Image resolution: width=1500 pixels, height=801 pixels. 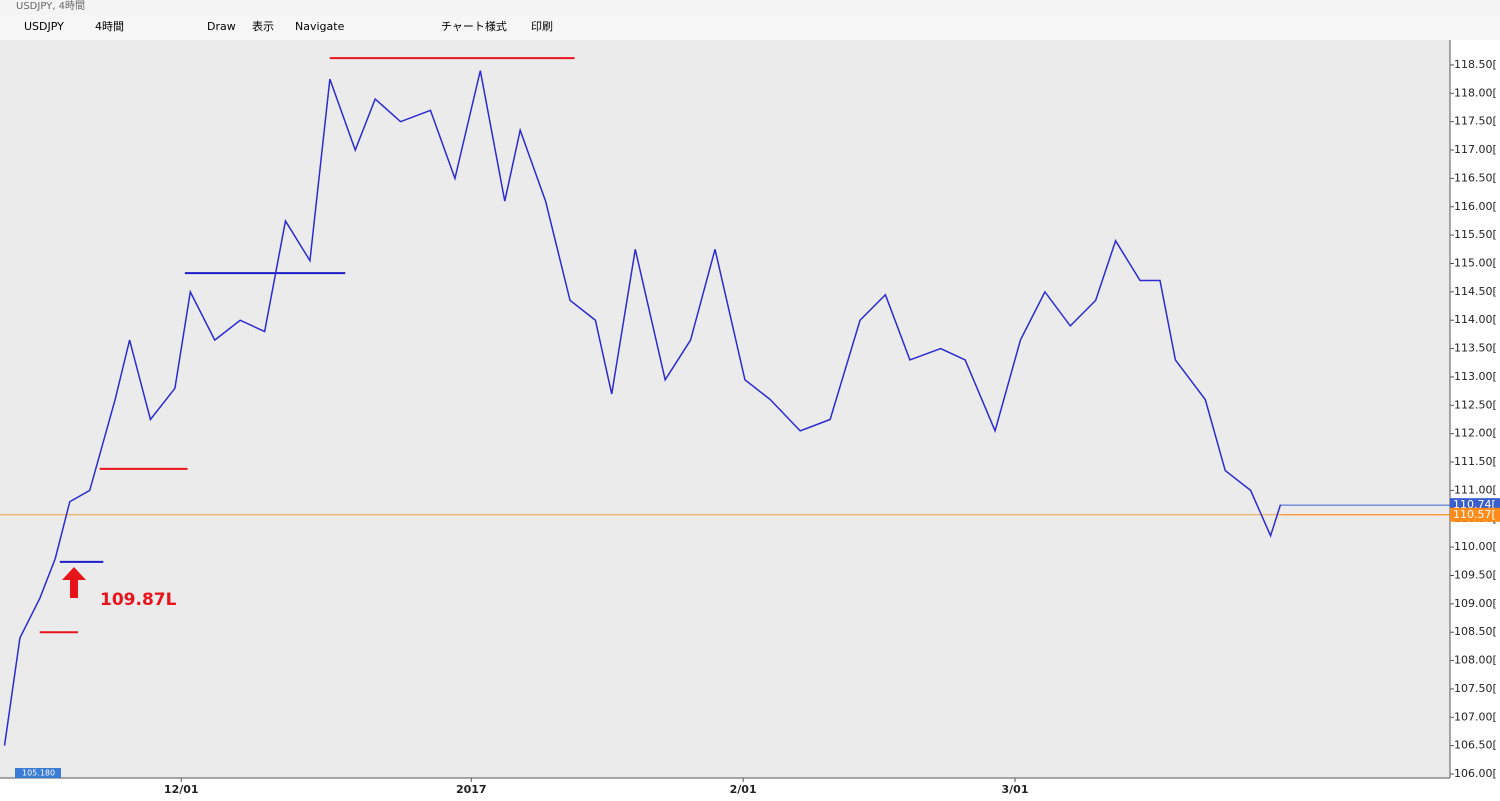 I want to click on low-marker-label: 105.180, so click(x=38, y=773).